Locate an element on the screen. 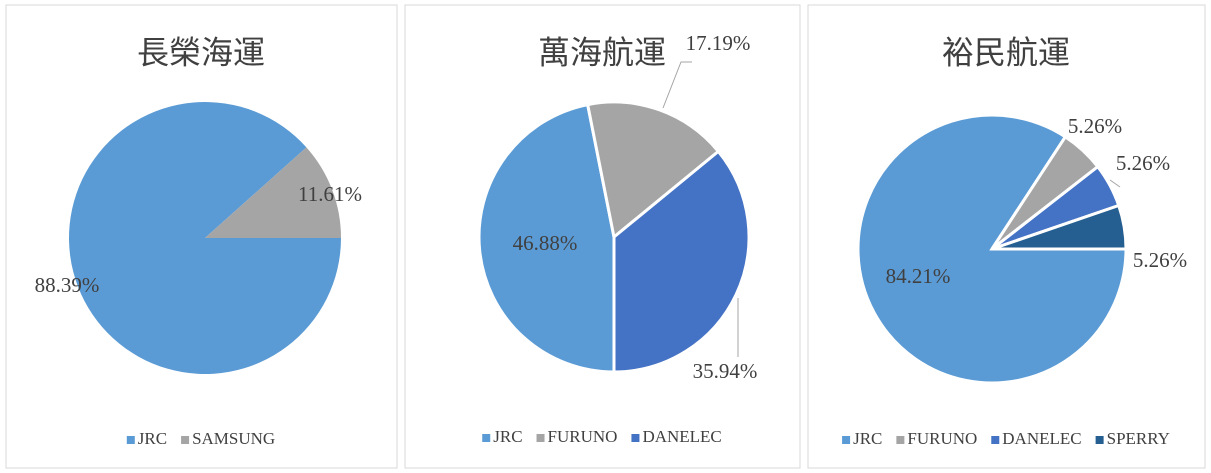 Image resolution: width=1211 pixels, height=473 pixels. legend-label: SPERRY is located at coordinates (1138, 438).